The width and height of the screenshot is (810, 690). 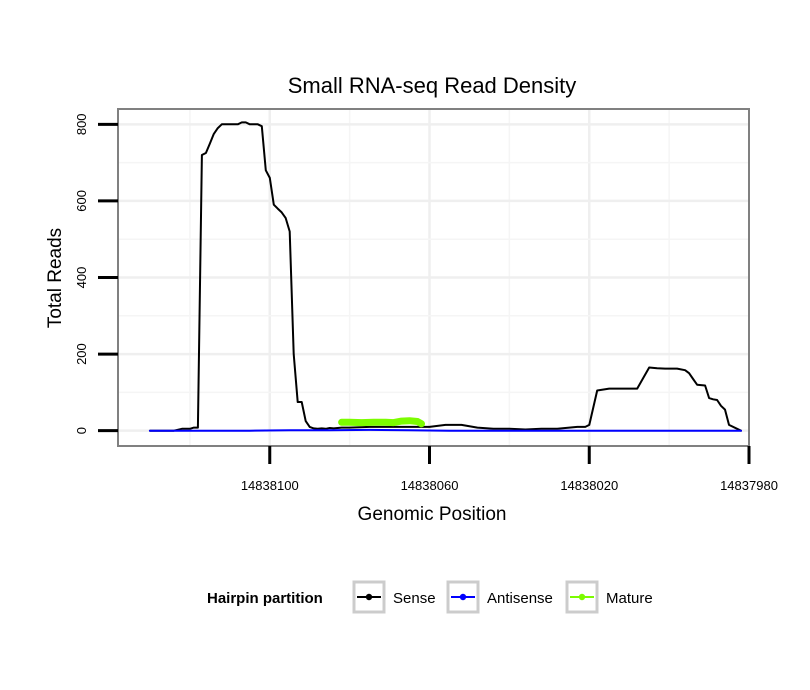 What do you see at coordinates (55, 278) in the screenshot?
I see `y-axis-title: Total Reads` at bounding box center [55, 278].